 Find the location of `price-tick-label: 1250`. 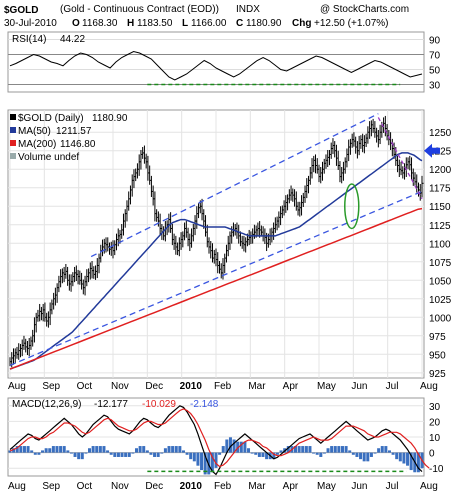

price-tick-label: 1250 is located at coordinates (440, 133).